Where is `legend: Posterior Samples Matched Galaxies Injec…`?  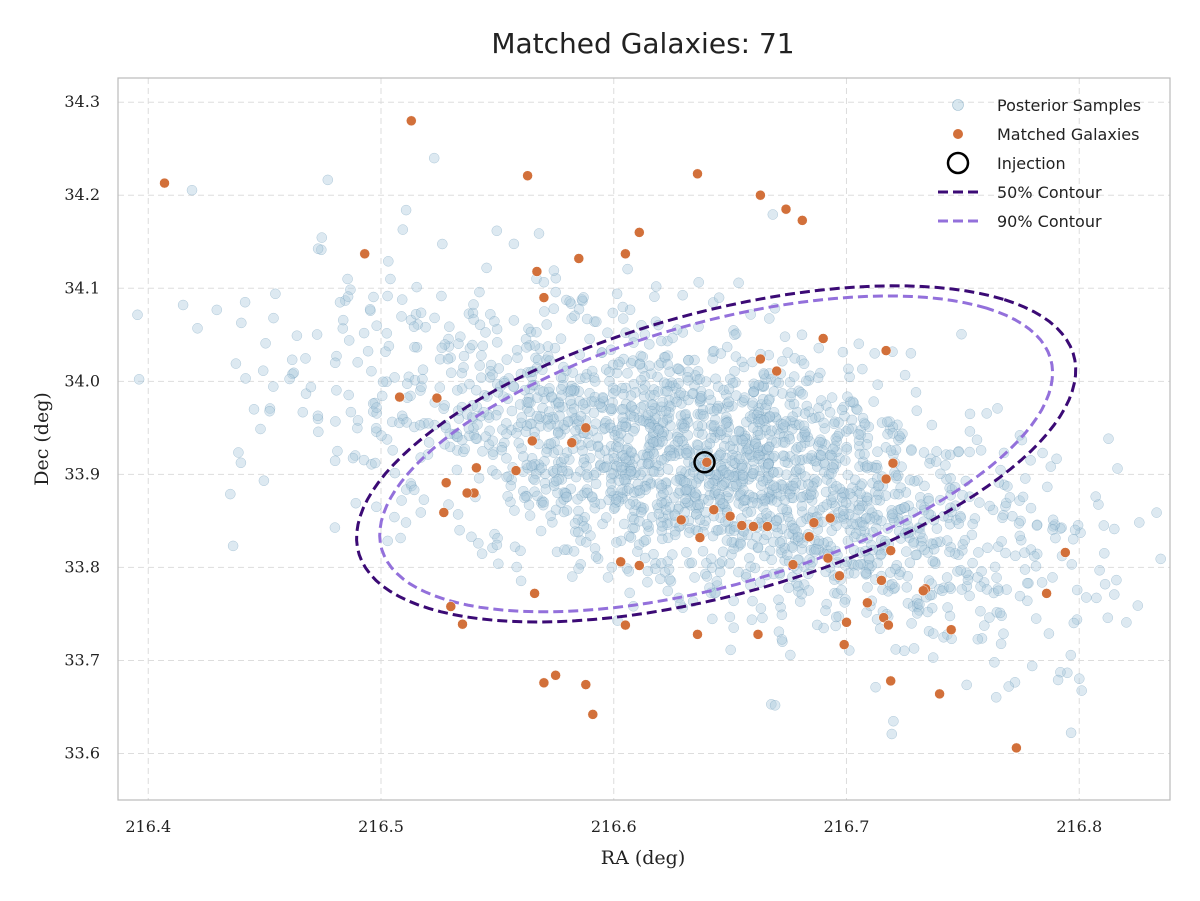 legend: Posterior Samples Matched Galaxies Injec… is located at coordinates (1039, 163).